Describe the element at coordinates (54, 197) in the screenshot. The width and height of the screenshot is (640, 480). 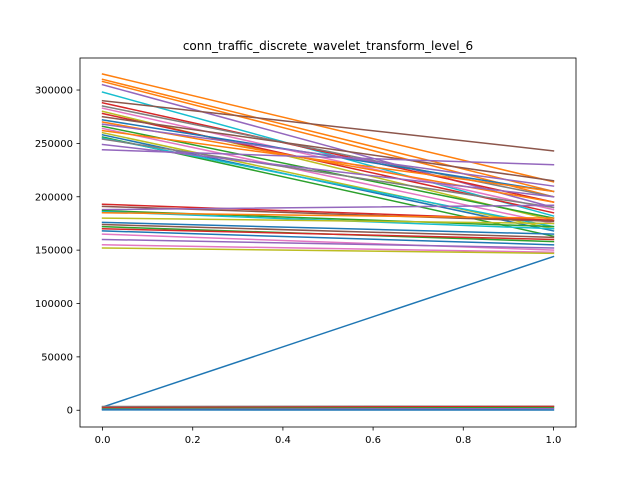
I see `y-tick-label-4: 200000` at that location.